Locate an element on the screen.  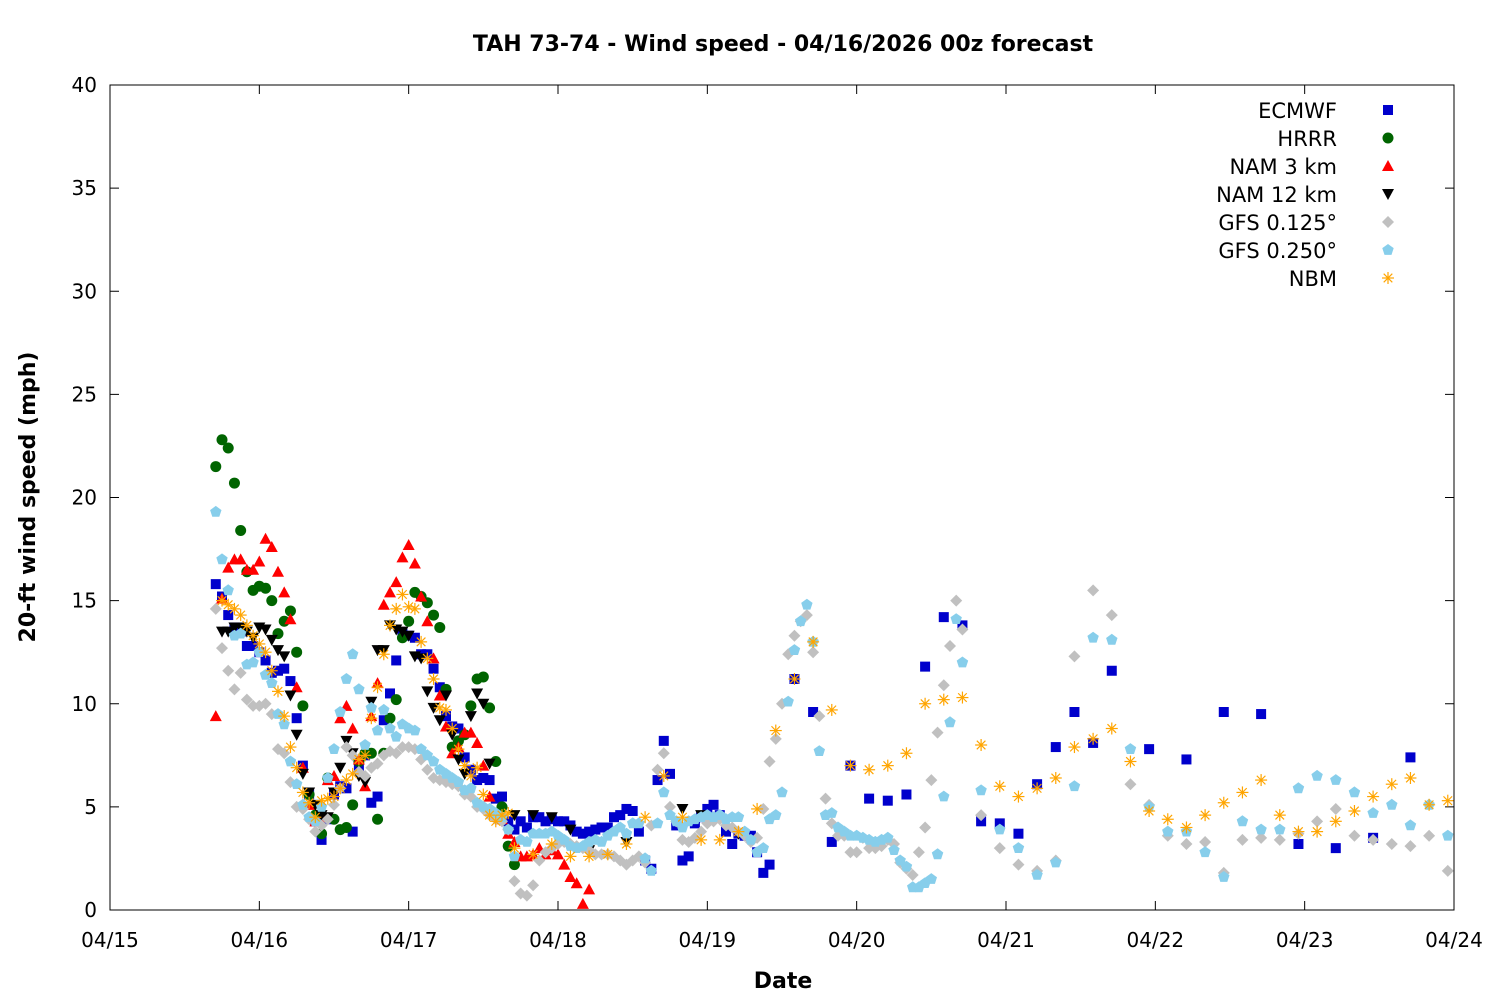
y-tick-label: 15 is located at coordinates (84, 601).